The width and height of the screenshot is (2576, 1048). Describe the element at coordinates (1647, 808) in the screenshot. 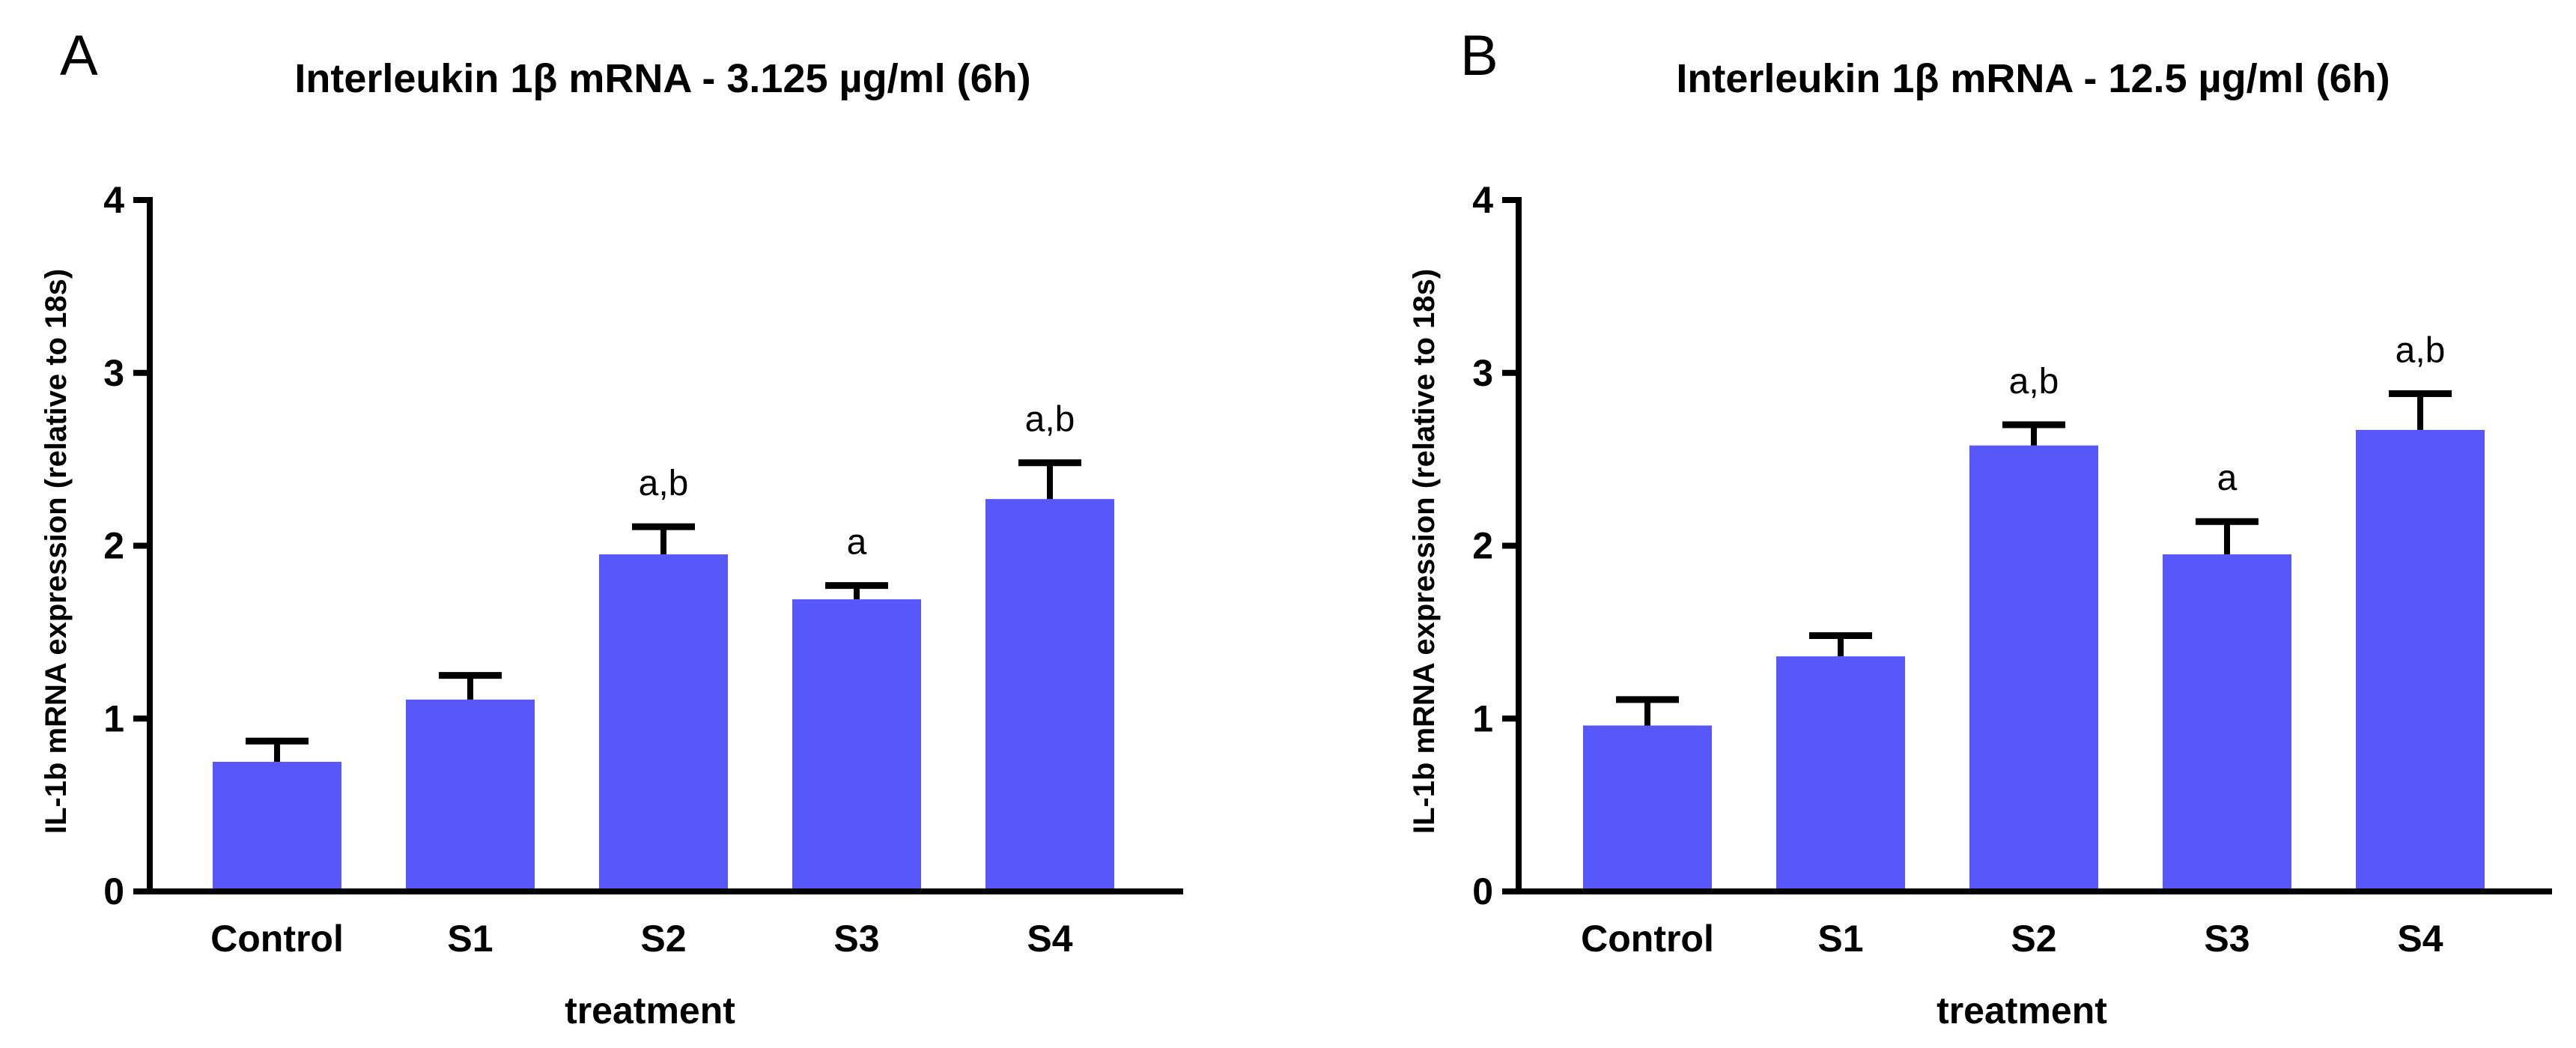

I see `bar-control-b` at that location.